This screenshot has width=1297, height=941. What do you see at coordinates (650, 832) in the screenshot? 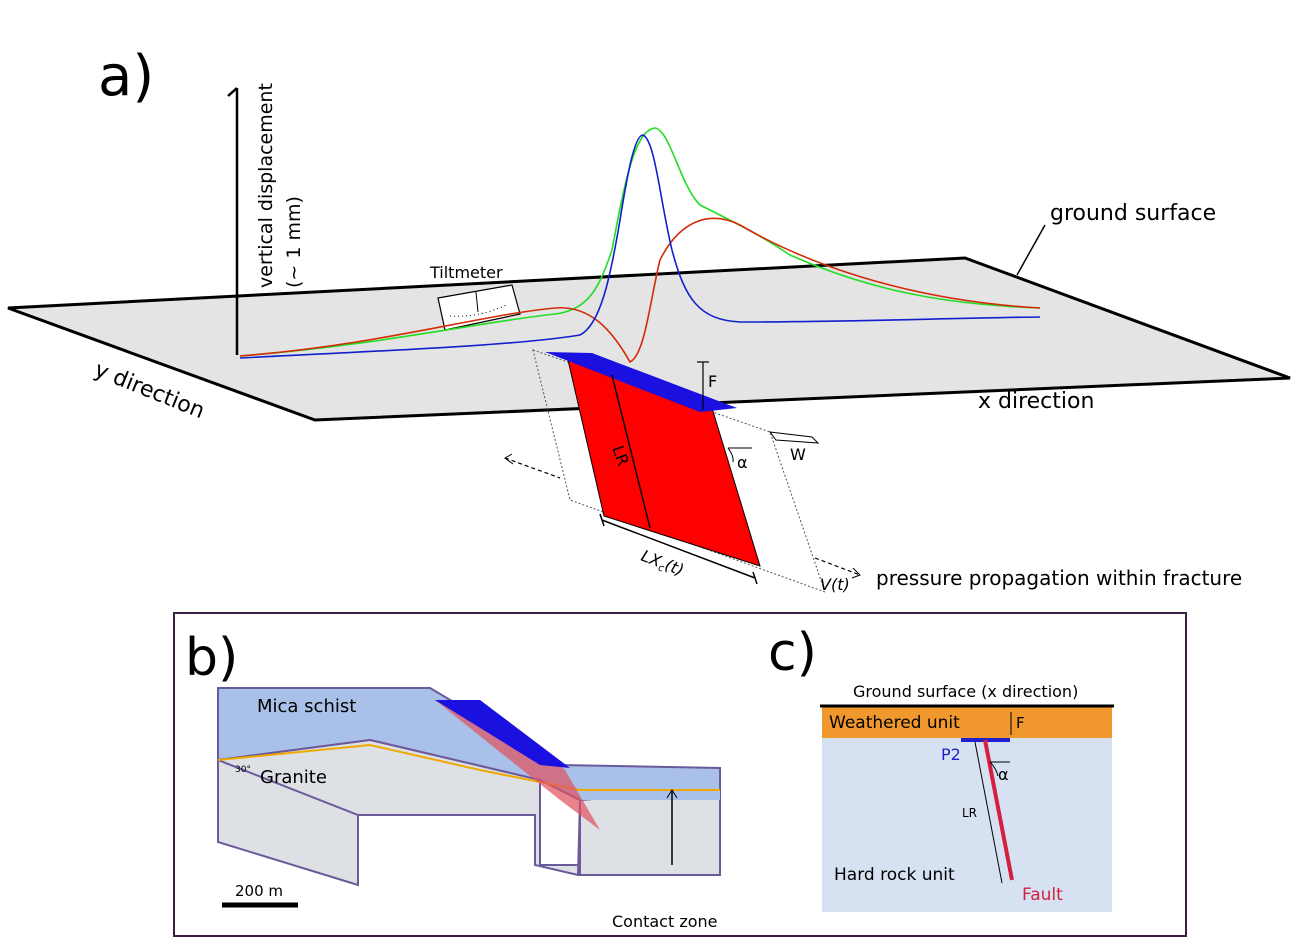
I see `granite-block` at bounding box center [650, 832].